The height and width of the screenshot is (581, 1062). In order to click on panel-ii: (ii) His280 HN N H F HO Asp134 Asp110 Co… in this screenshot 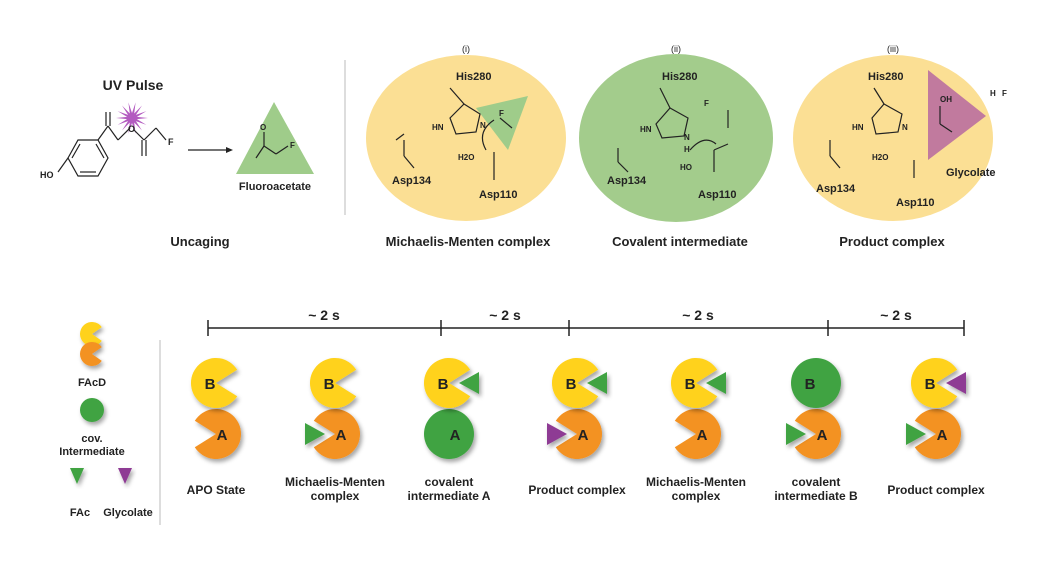, I will do `click(676, 146)`.